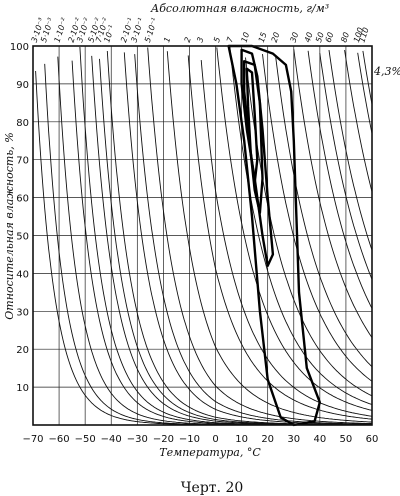 The image size is (400, 496). Describe the element at coordinates (309, 37) in the screenshot. I see `top-tick-label: 40` at that location.